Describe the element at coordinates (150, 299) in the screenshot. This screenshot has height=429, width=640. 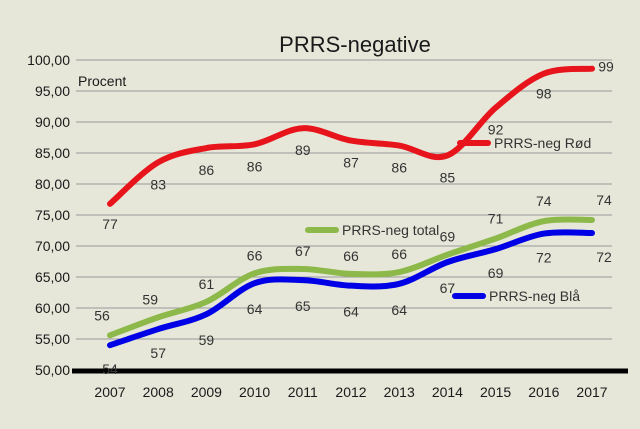
I see `total-data-label: 59` at that location.